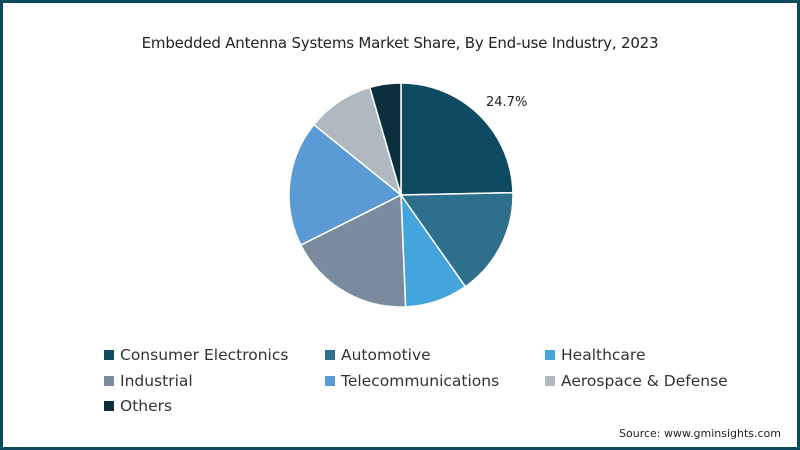 Image resolution: width=800 pixels, height=450 pixels. I want to click on pie-slice-automotive, so click(456, 239).